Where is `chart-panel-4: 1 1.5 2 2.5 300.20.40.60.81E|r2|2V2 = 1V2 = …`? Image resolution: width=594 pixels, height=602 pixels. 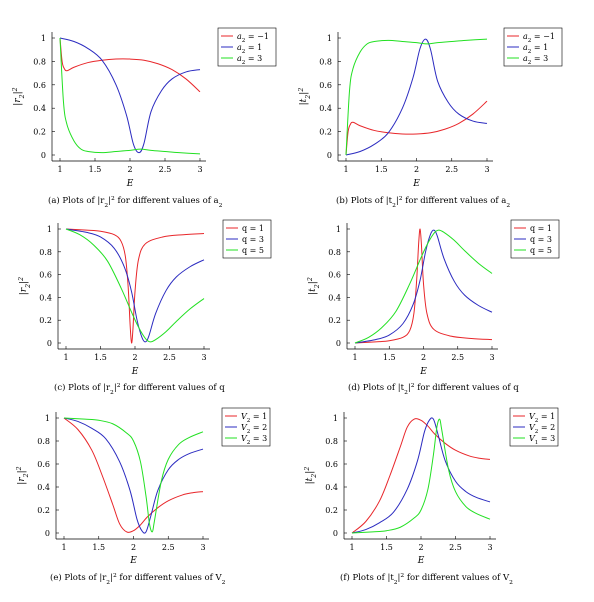 chart-panel-4: 1 1.5 2 2.5 300.20.40.60.81E|r2|2V2 = 1V2 = … is located at coordinates (143, 496).